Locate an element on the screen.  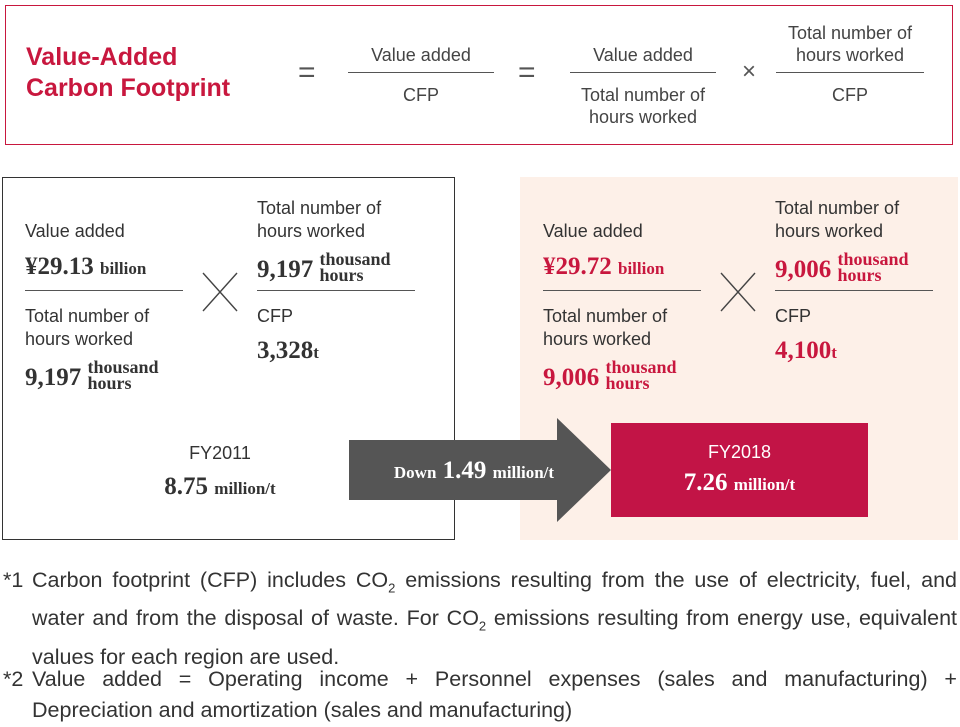
fy2018-value-added-unit: billion is located at coordinates (641, 268).